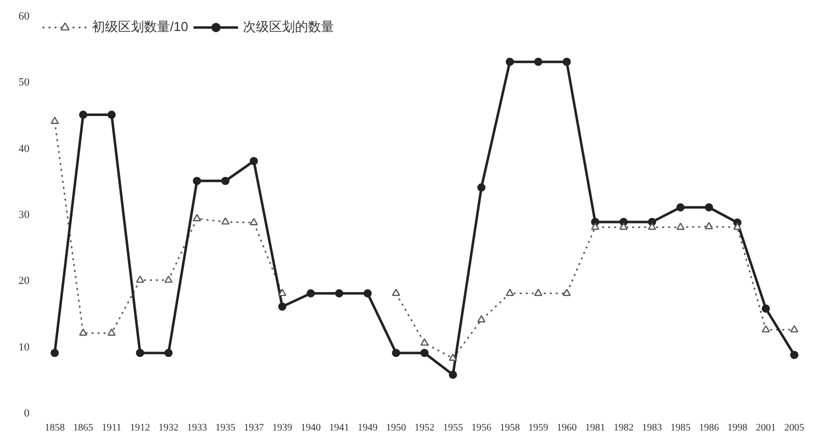  Describe the element at coordinates (652, 428) in the screenshot. I see `x-tick-label: 1983` at that location.